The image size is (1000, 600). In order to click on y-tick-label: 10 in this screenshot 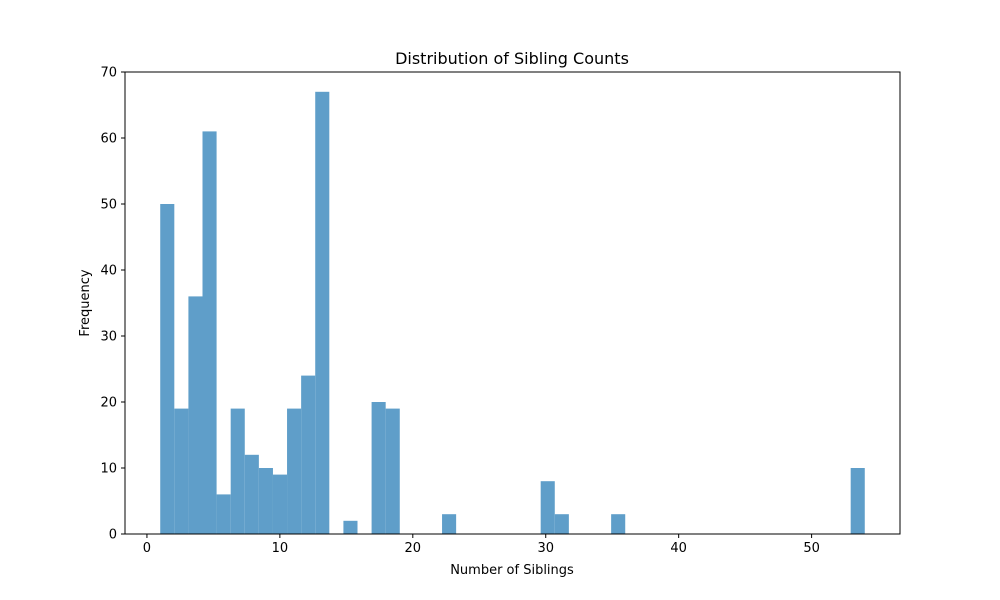, I will do `click(108, 469)`.